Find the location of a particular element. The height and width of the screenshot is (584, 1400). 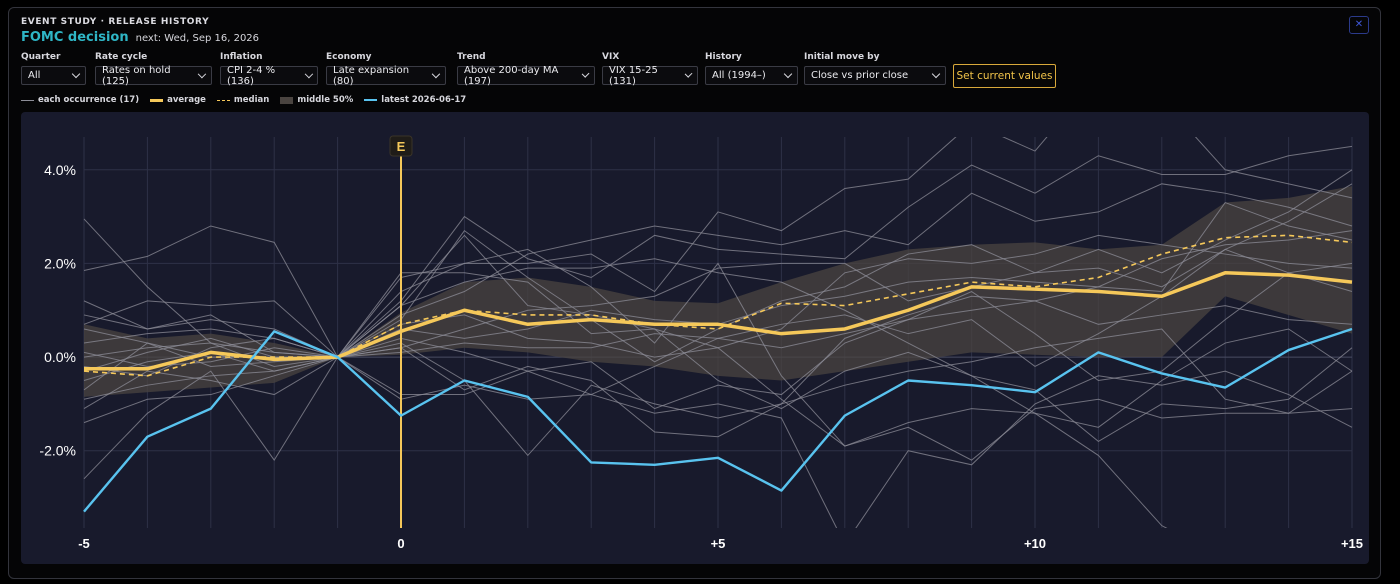

initial-move-select: Close vs prior close is located at coordinates (875, 75).